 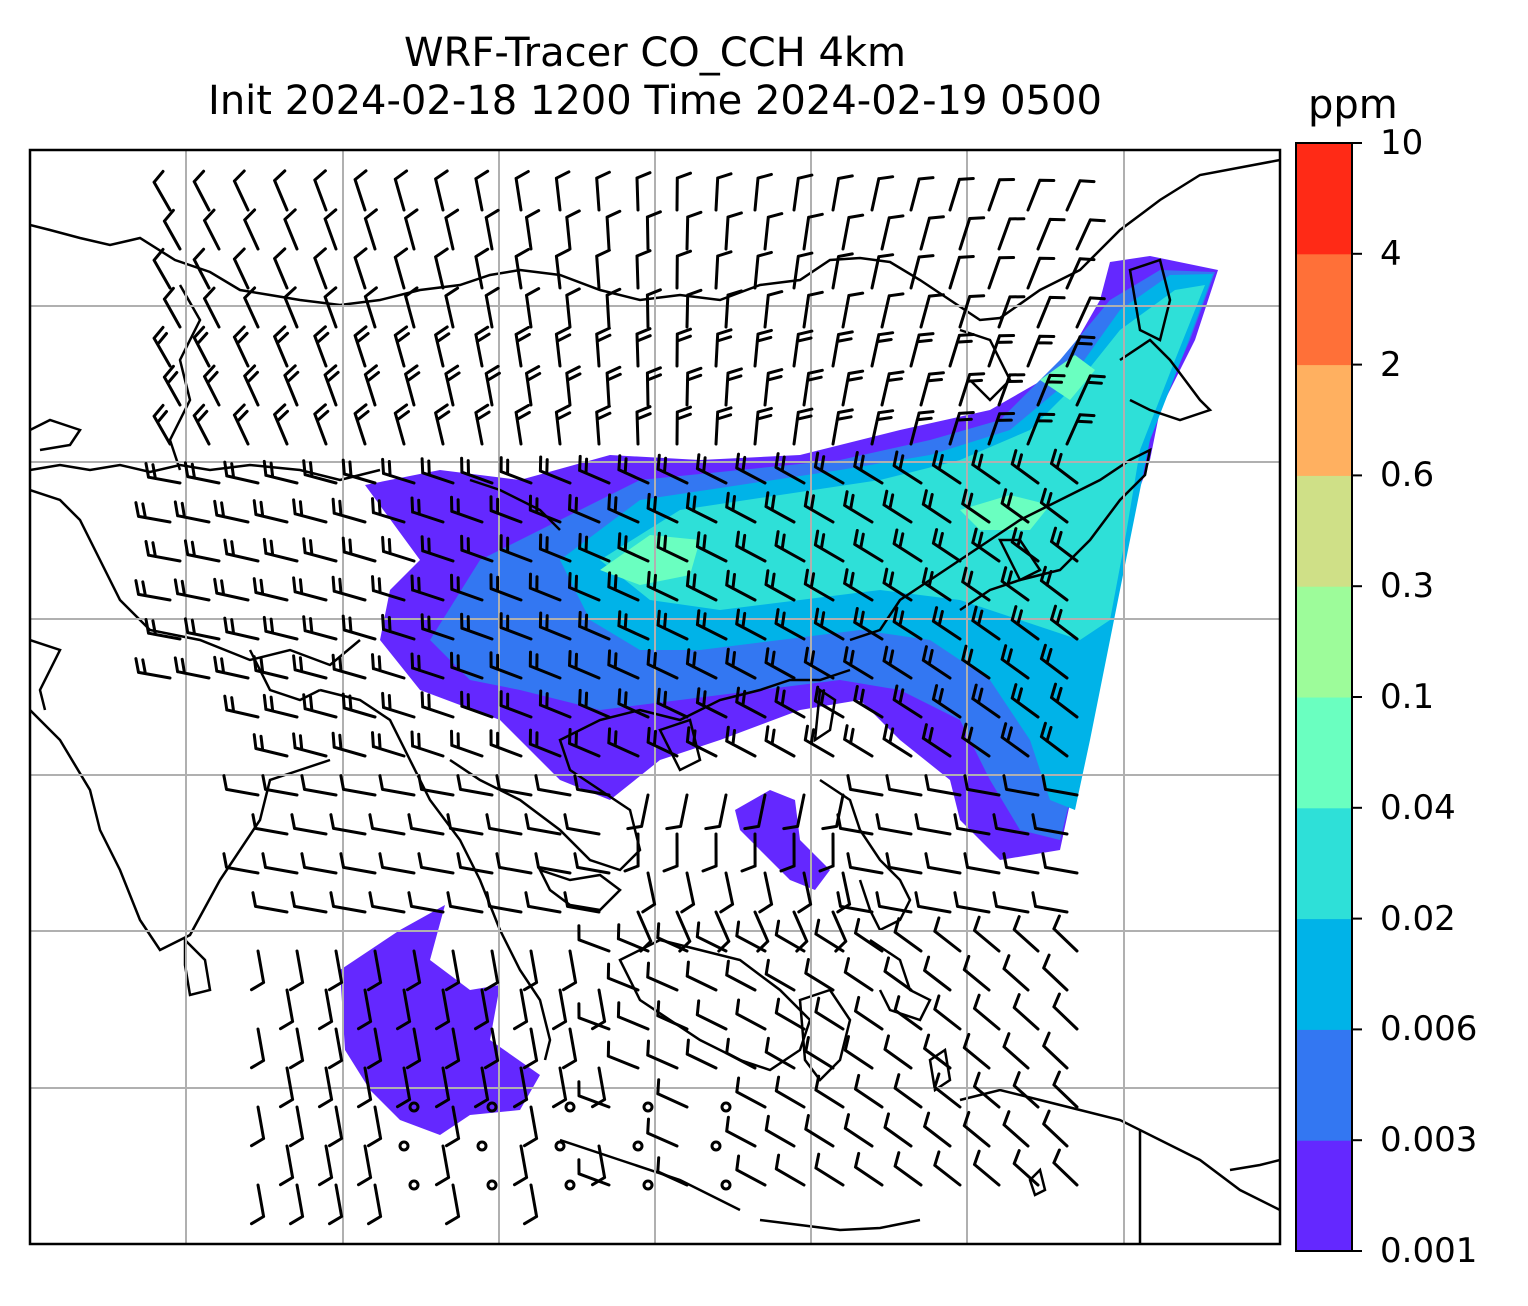 I want to click on plume-philippines, so click(x=782, y=840).